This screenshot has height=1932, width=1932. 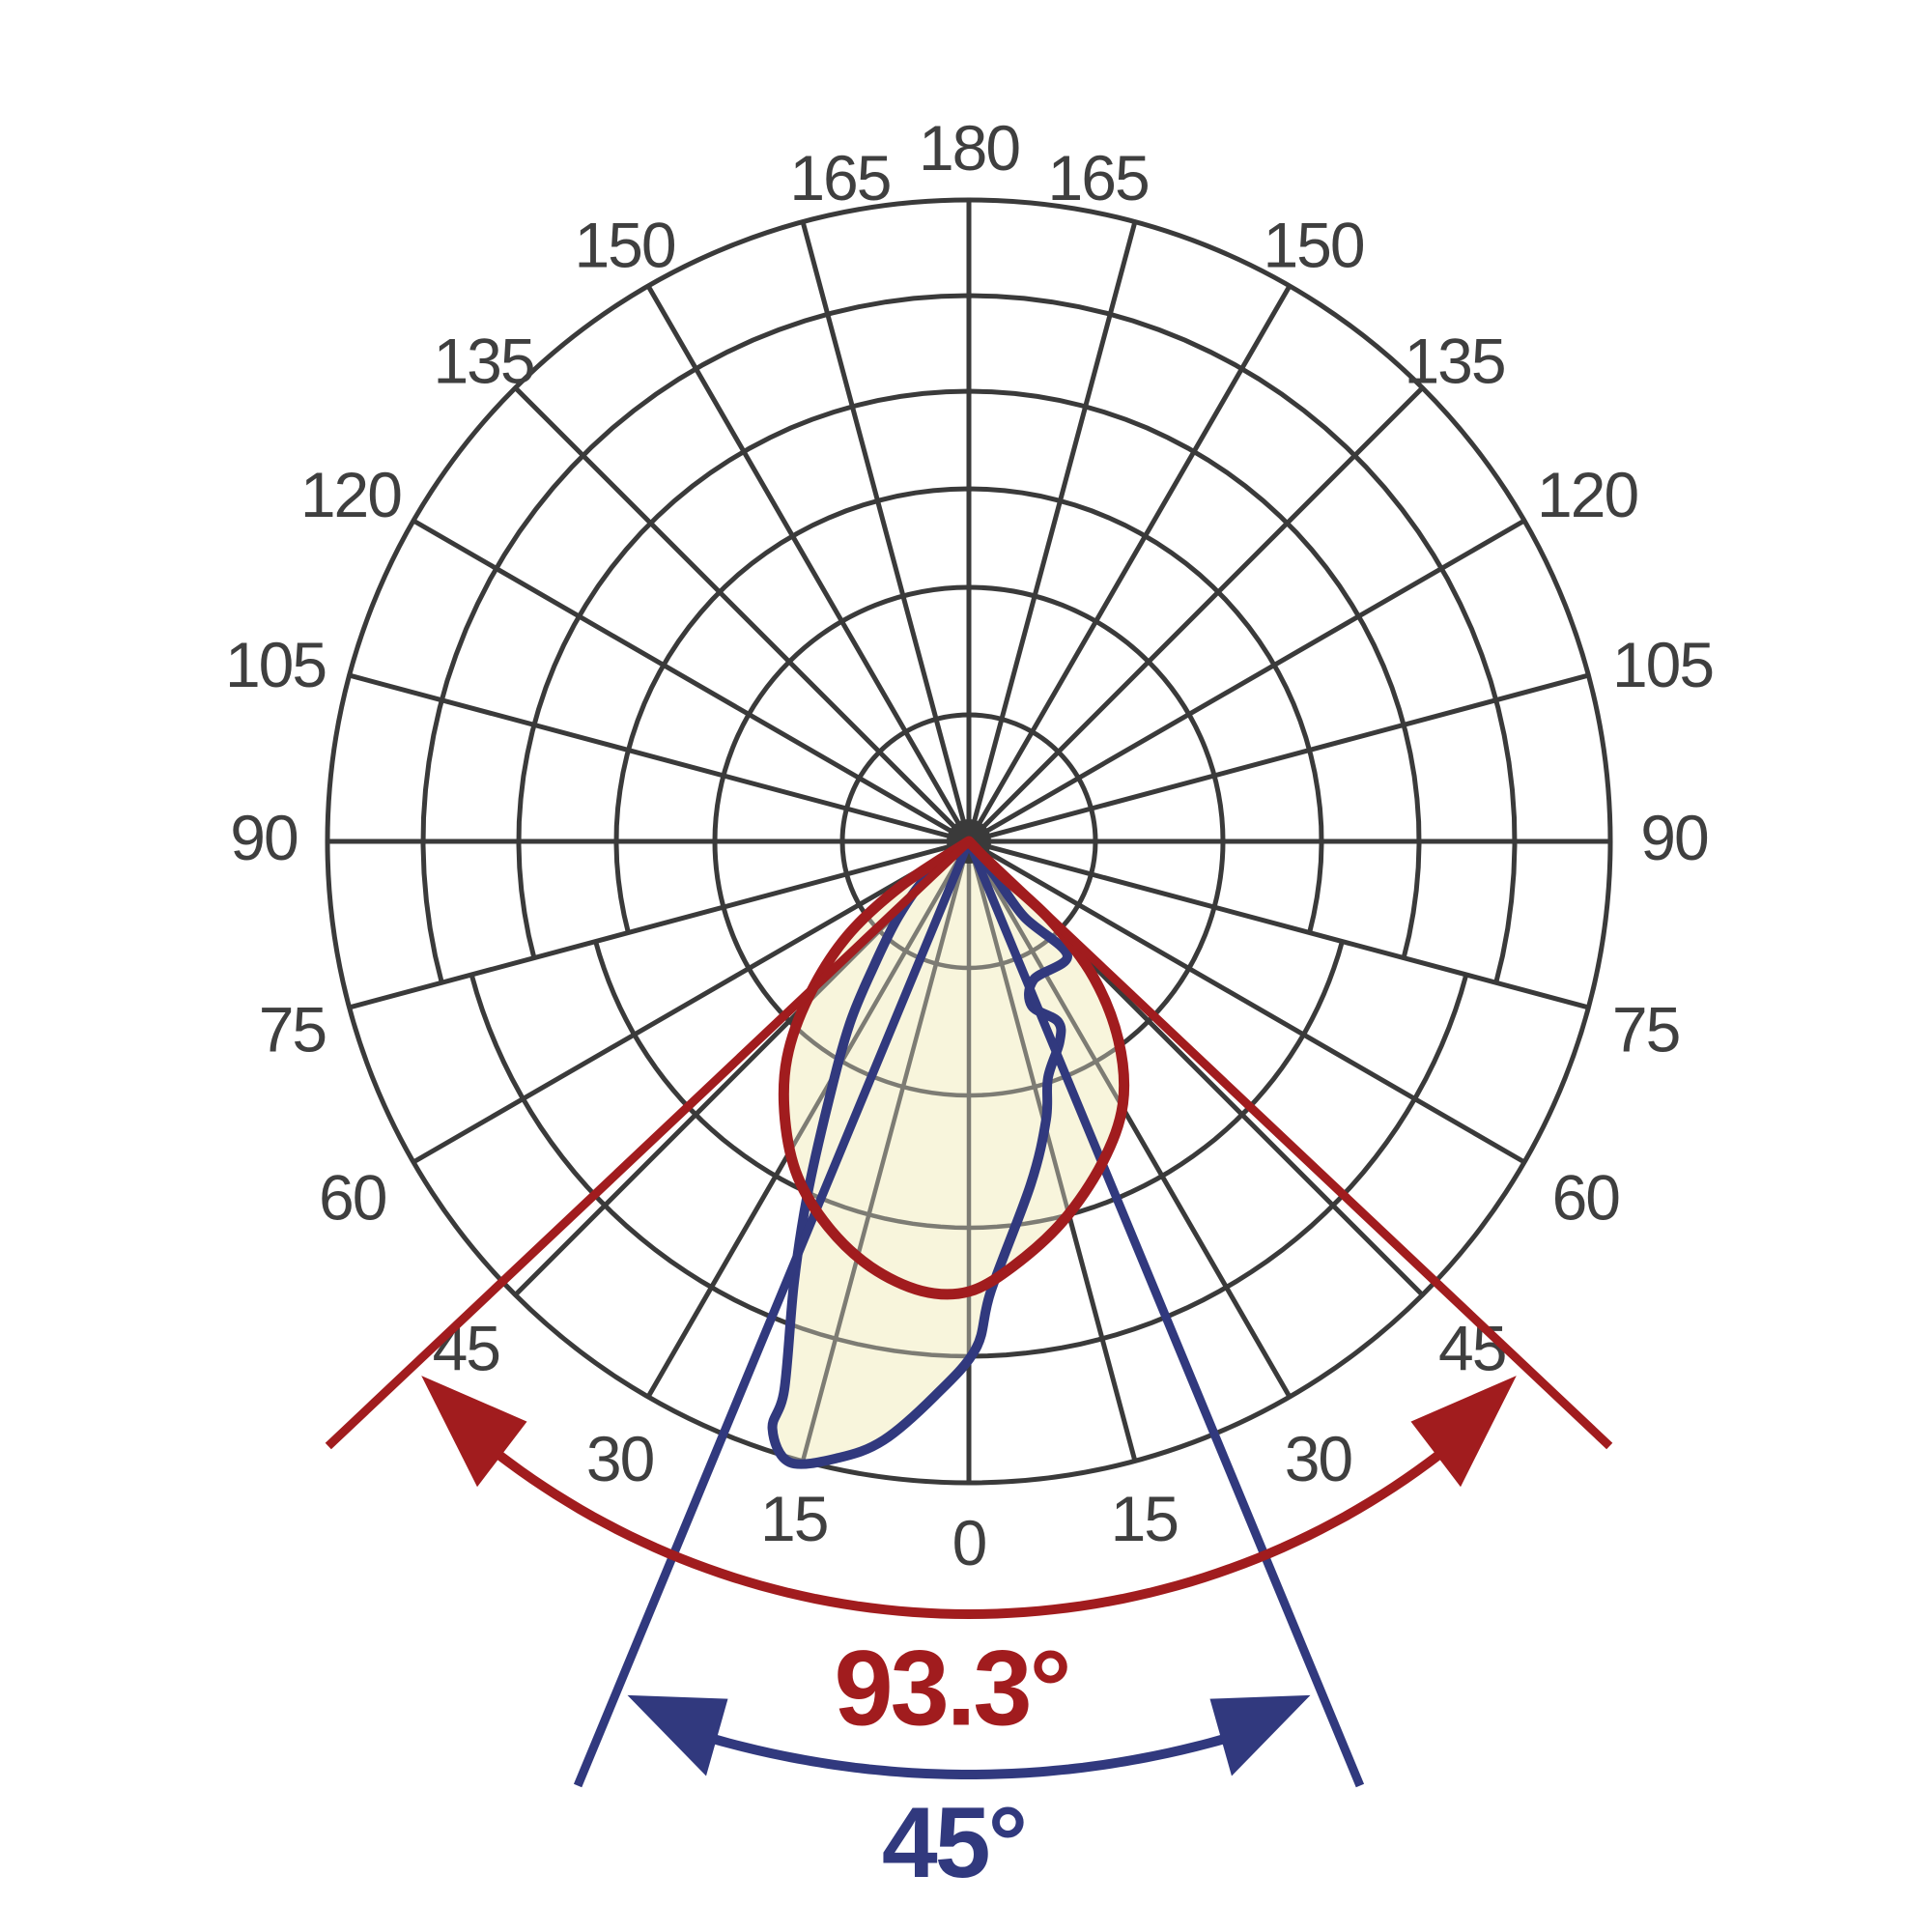 I want to click on beam-angle-arc-wide-beam-distribution, so click(x=969, y=1535).